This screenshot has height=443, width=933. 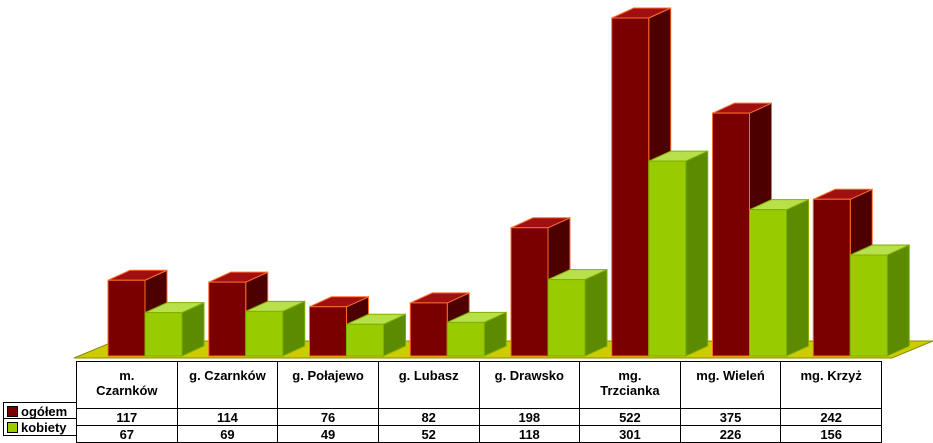 I want to click on table-cell: 156, so click(x=831, y=434).